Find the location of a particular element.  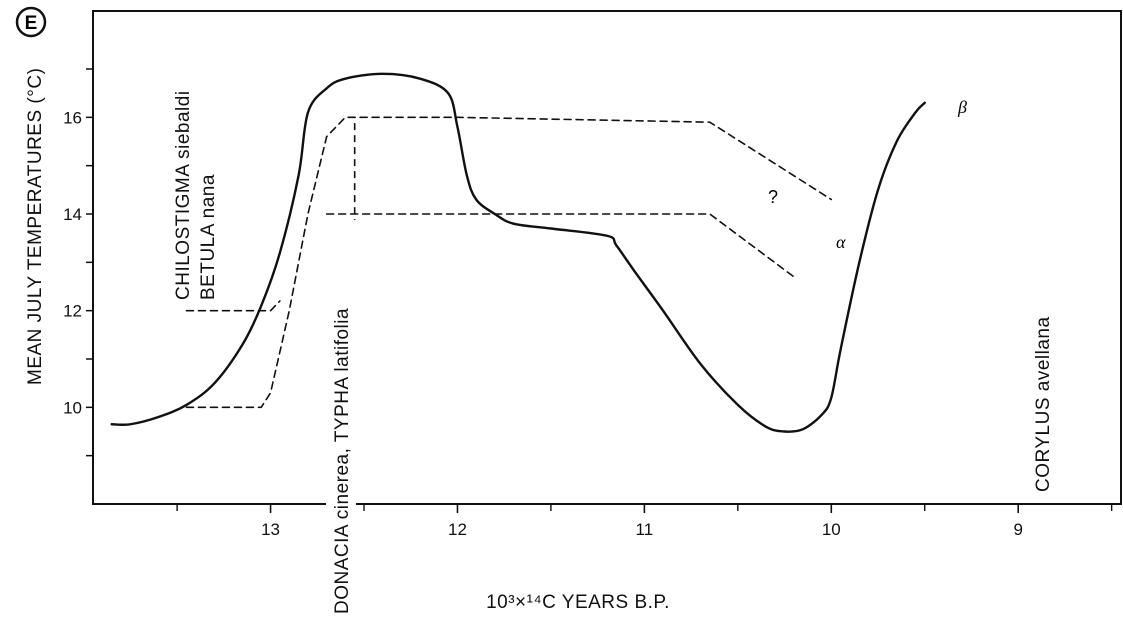

label-donacia-backdrop is located at coordinates (341, 419).